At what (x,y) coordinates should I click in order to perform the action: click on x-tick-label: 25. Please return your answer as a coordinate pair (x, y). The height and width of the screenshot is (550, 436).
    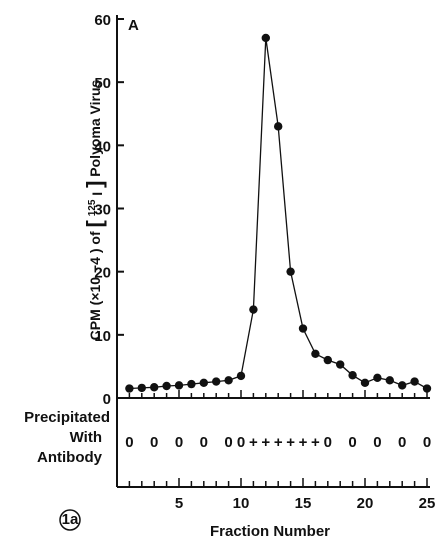
    Looking at the image, I should click on (427, 503).